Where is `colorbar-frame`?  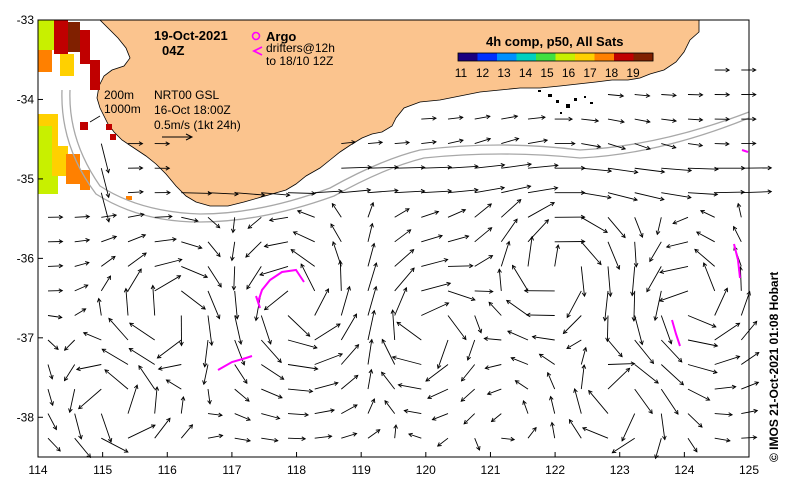 colorbar-frame is located at coordinates (555, 57).